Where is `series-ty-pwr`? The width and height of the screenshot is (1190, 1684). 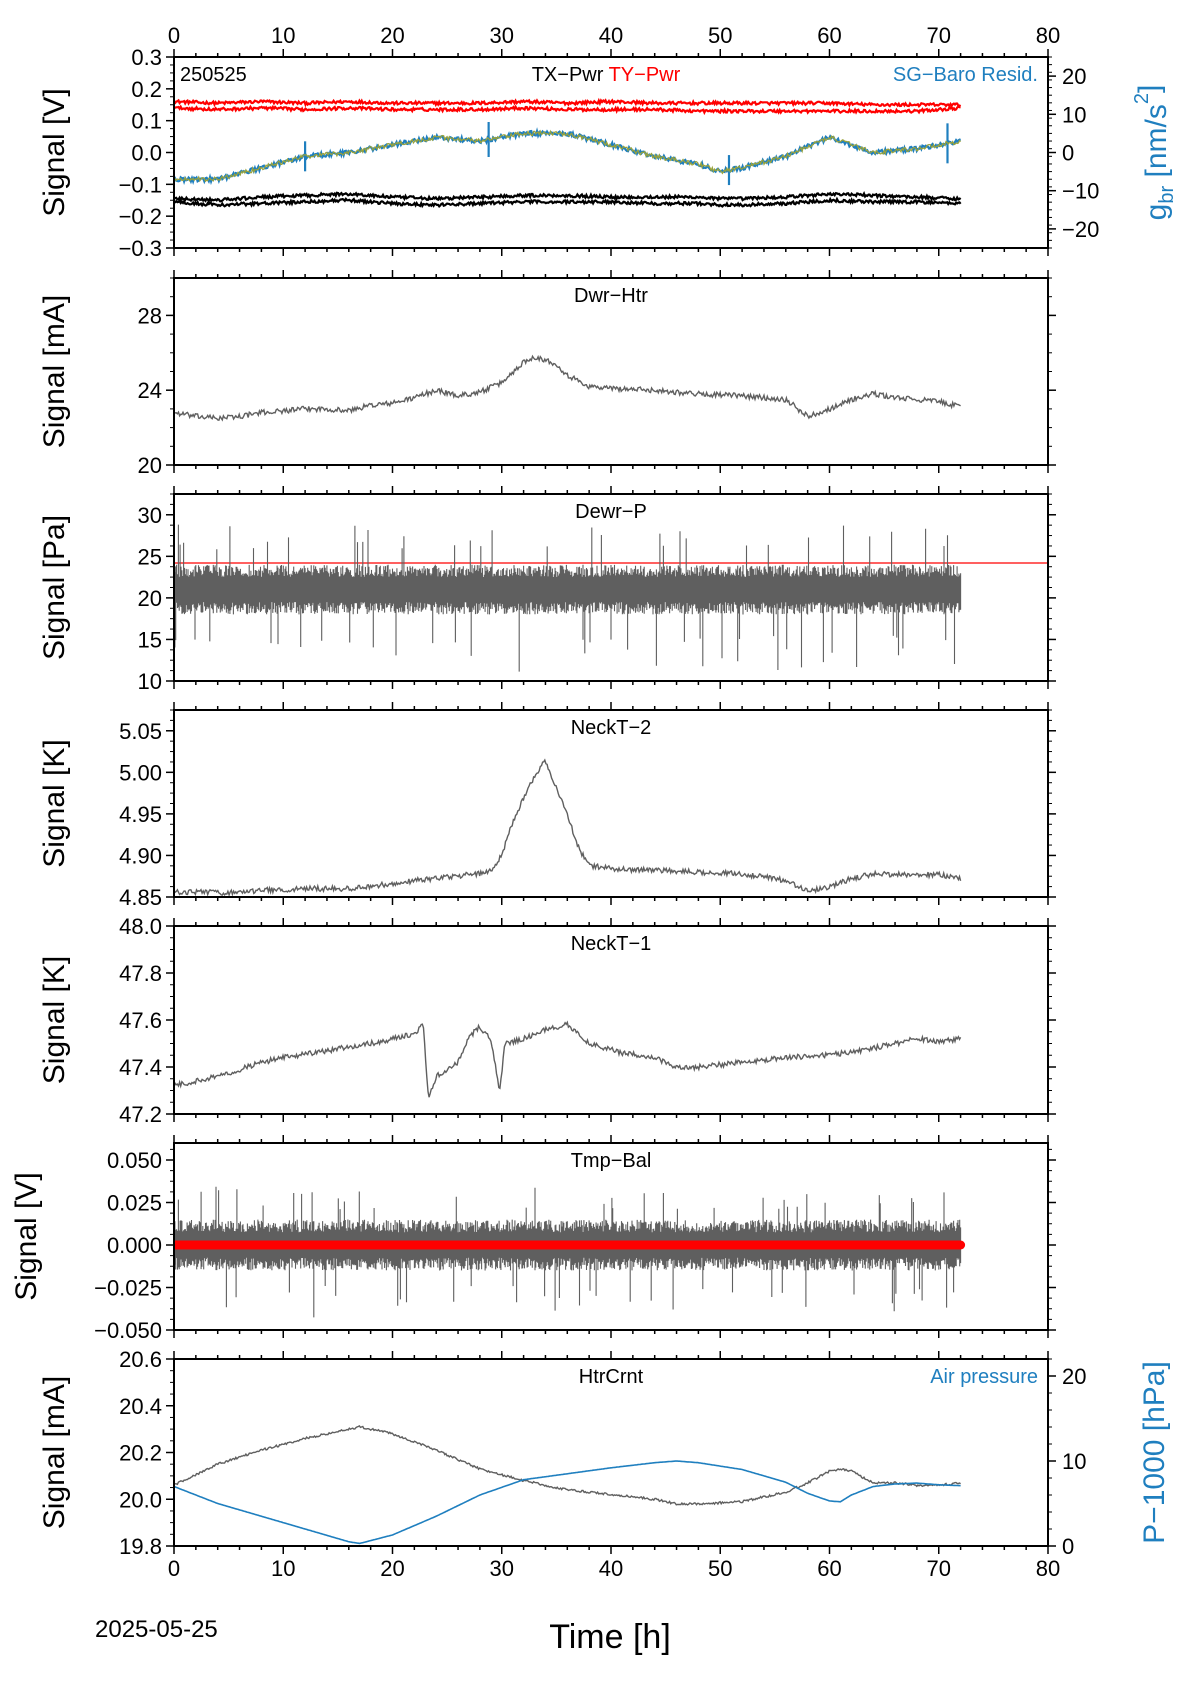
series-ty-pwr is located at coordinates (568, 102).